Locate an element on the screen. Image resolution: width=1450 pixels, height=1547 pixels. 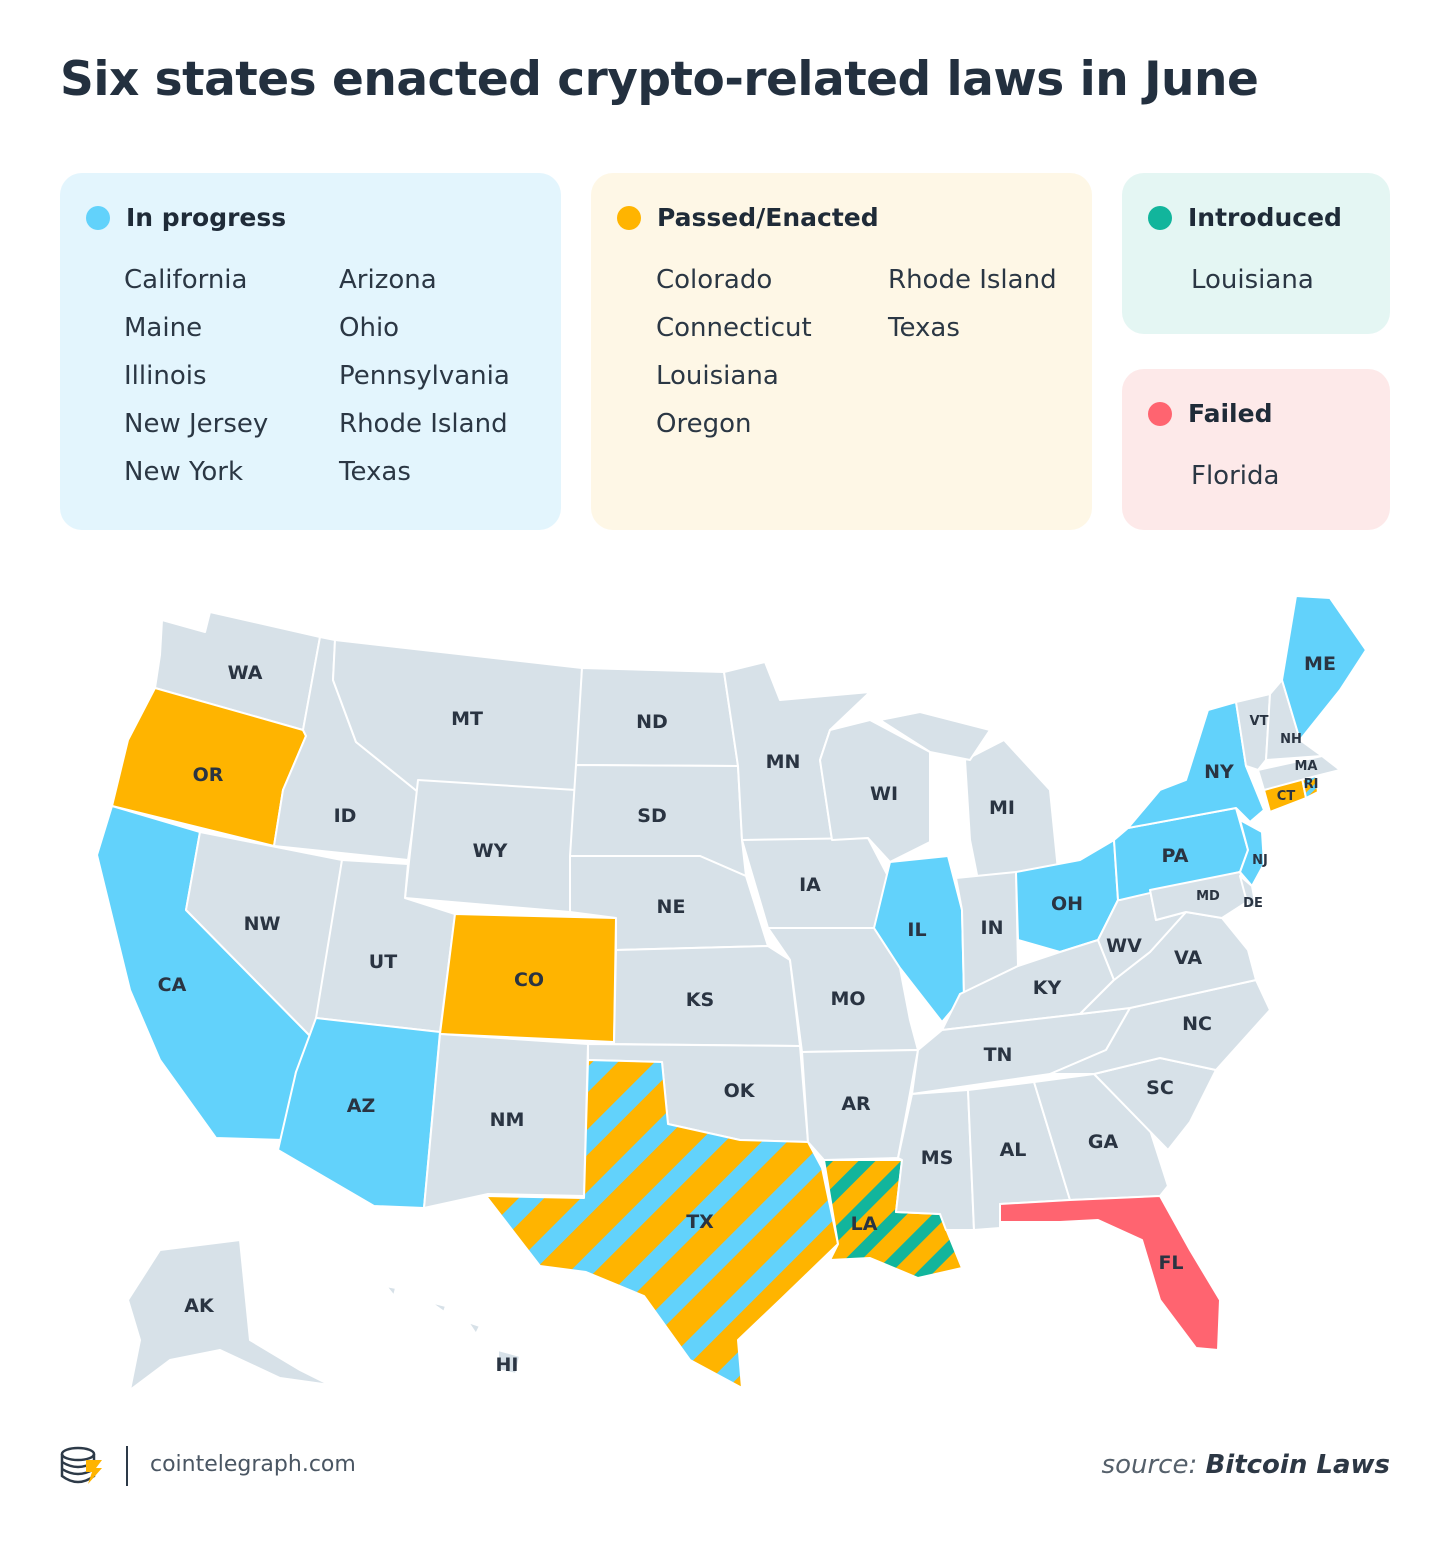
state-label: AZ is located at coordinates (361, 1106).